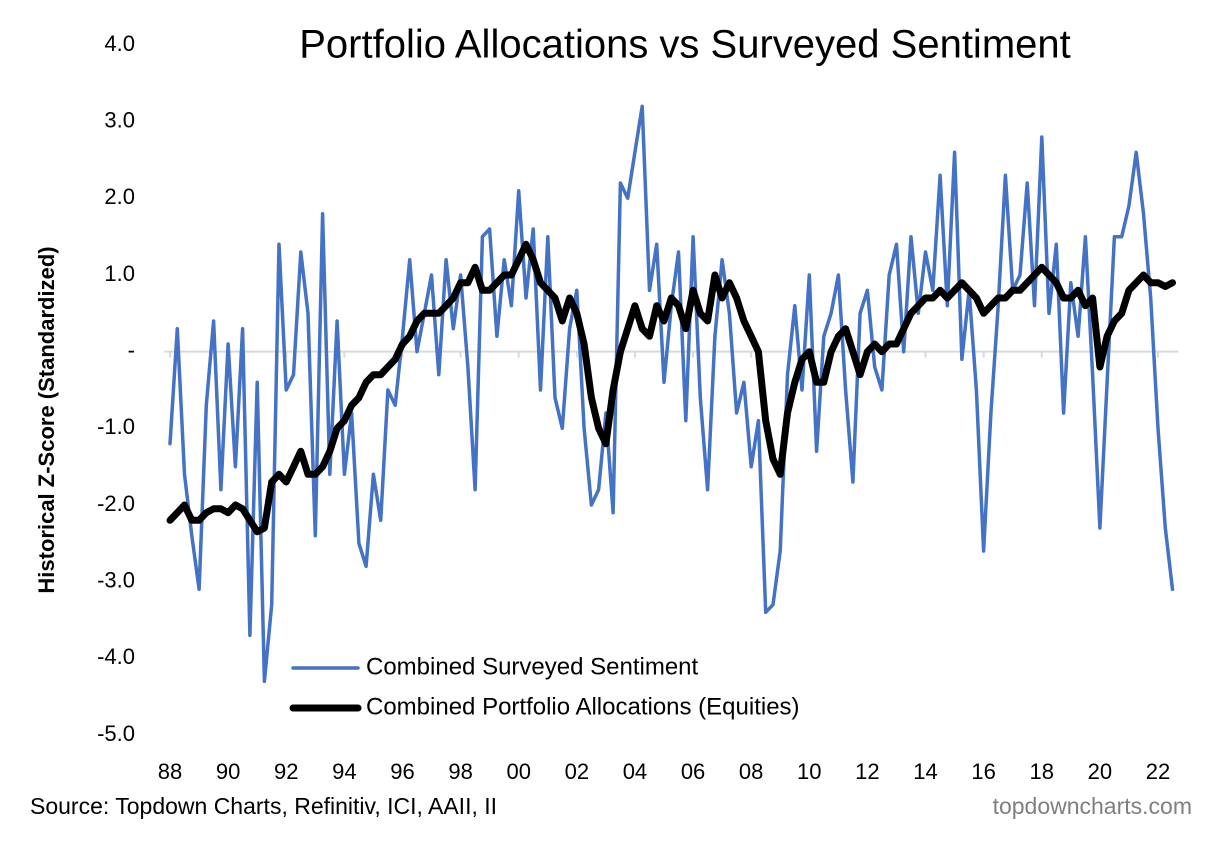  I want to click on x-tick-label: 96, so click(402, 771).